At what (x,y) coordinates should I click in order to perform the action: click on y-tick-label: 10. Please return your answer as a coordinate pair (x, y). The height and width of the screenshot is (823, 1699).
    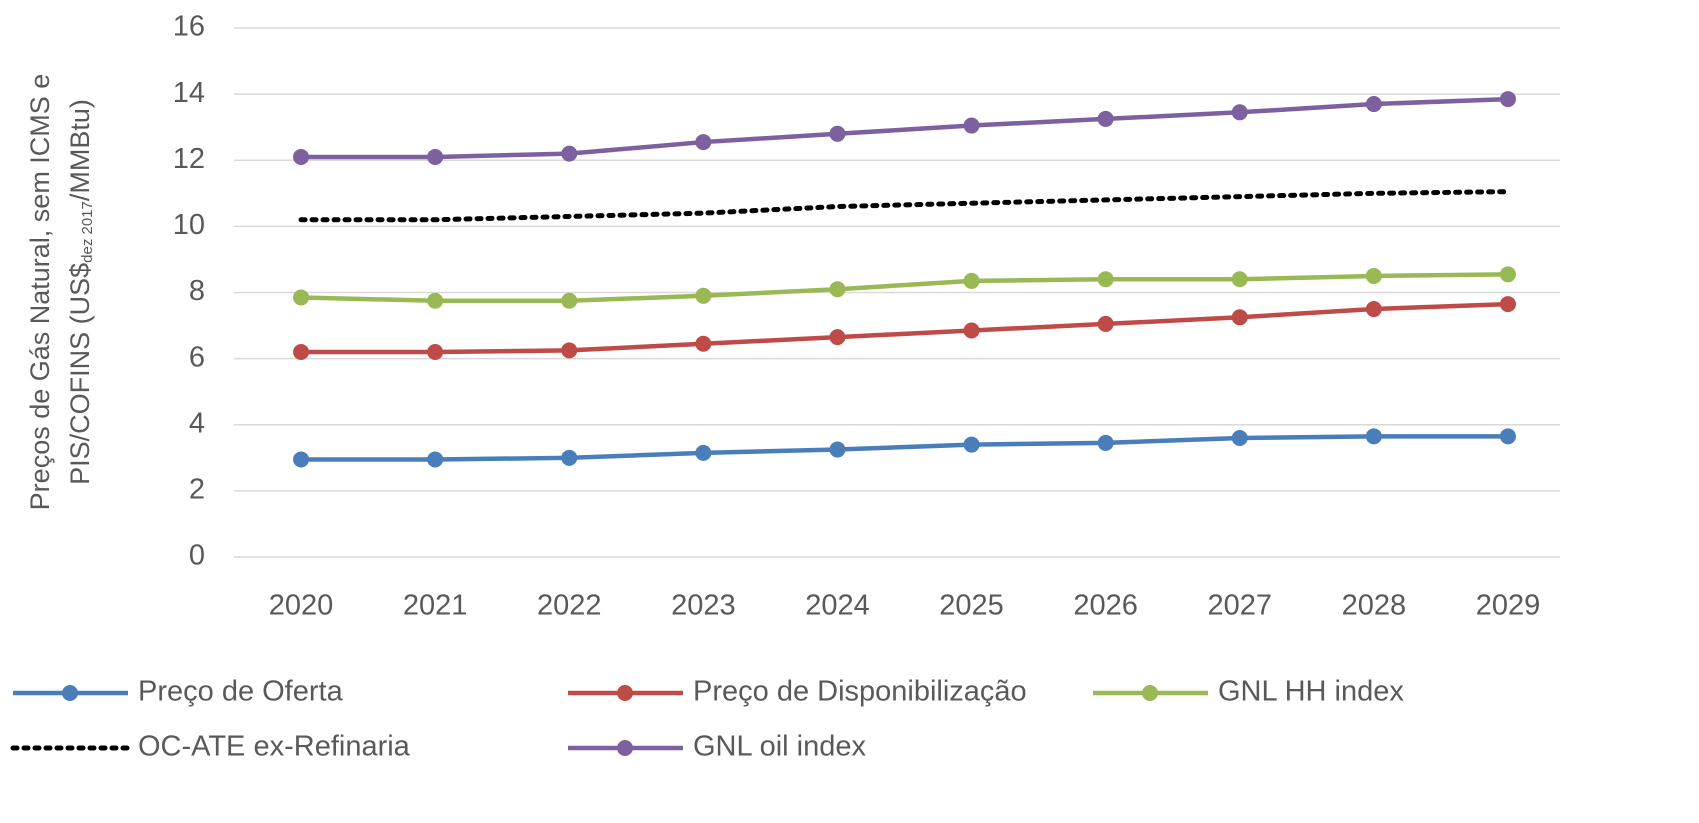
    Looking at the image, I should click on (189, 225).